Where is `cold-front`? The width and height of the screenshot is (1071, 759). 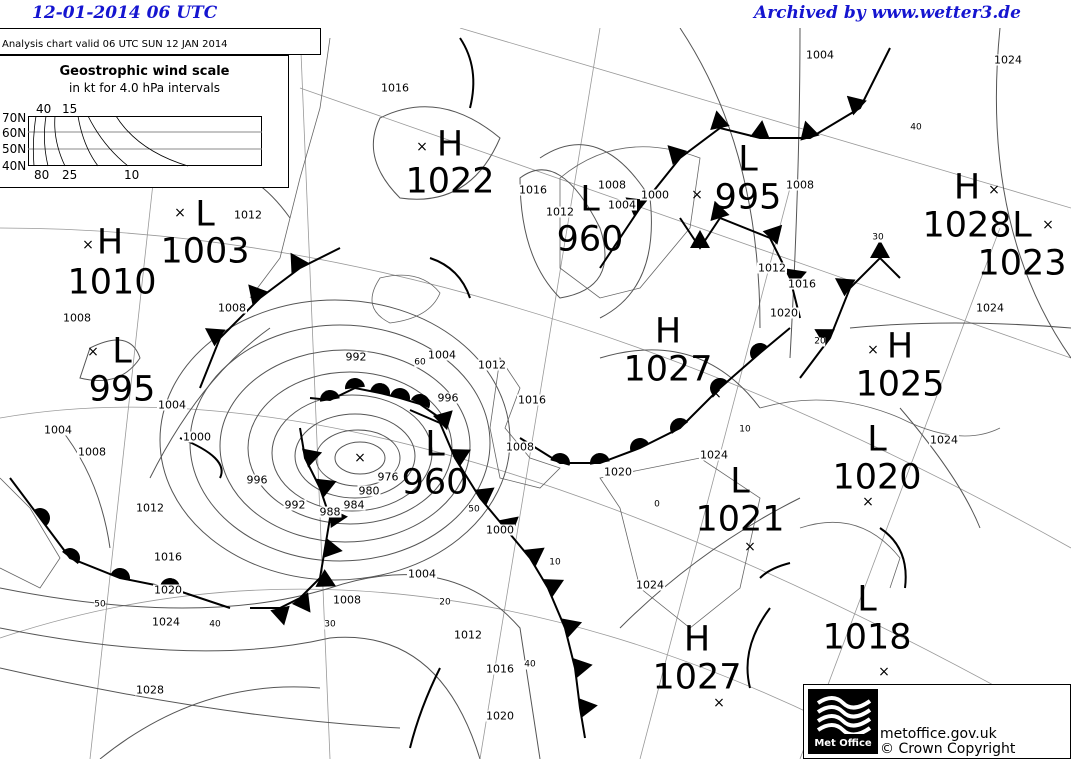
cold-front is located at coordinates (503, 574).